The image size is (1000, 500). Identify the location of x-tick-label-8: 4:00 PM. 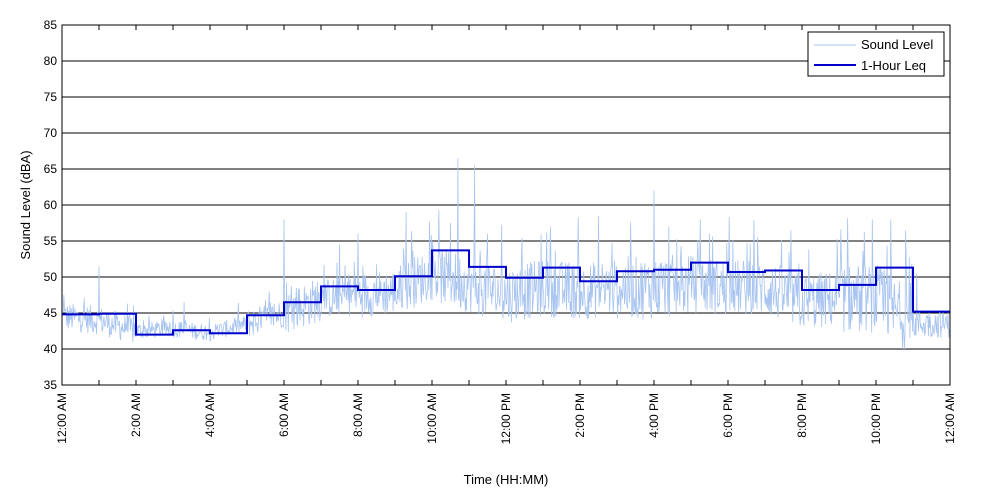
(654, 415).